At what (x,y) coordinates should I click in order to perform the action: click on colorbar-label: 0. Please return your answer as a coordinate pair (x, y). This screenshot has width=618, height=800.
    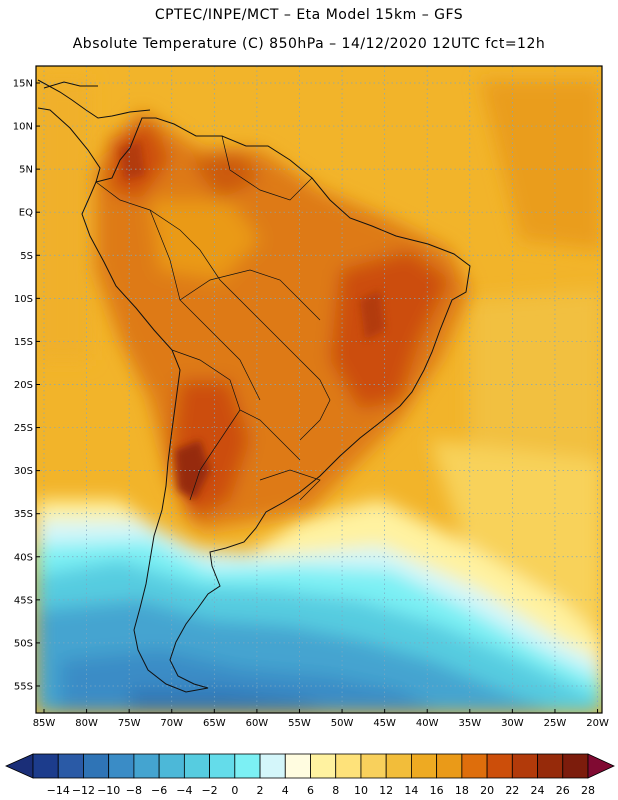
    Looking at the image, I should click on (234, 790).